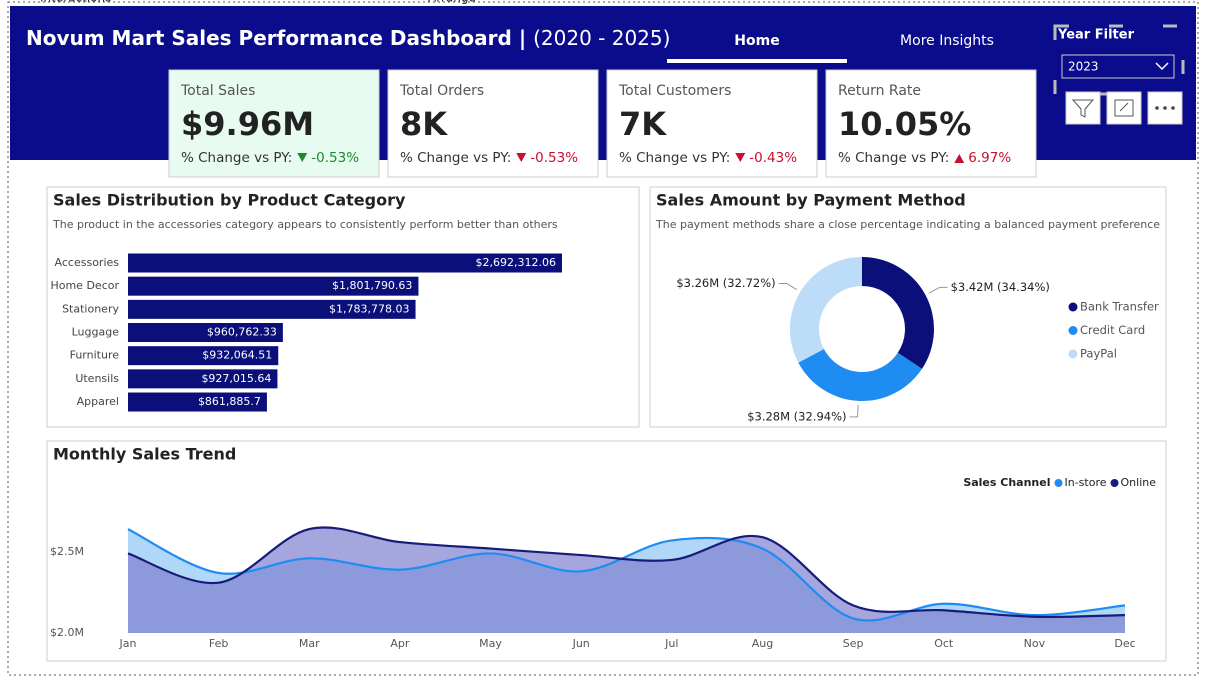 The width and height of the screenshot is (1215, 682). What do you see at coordinates (757, 61) in the screenshot?
I see `nav-underline` at bounding box center [757, 61].